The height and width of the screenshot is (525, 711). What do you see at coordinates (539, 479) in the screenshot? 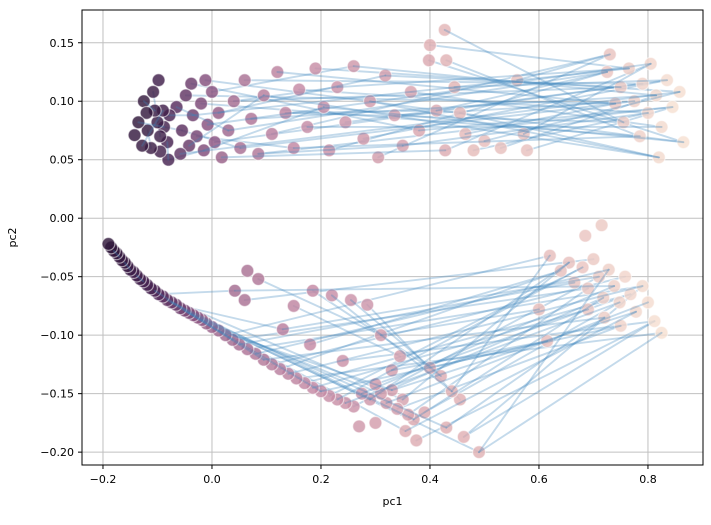
I see `x-tick-label: 0.6` at bounding box center [539, 479].